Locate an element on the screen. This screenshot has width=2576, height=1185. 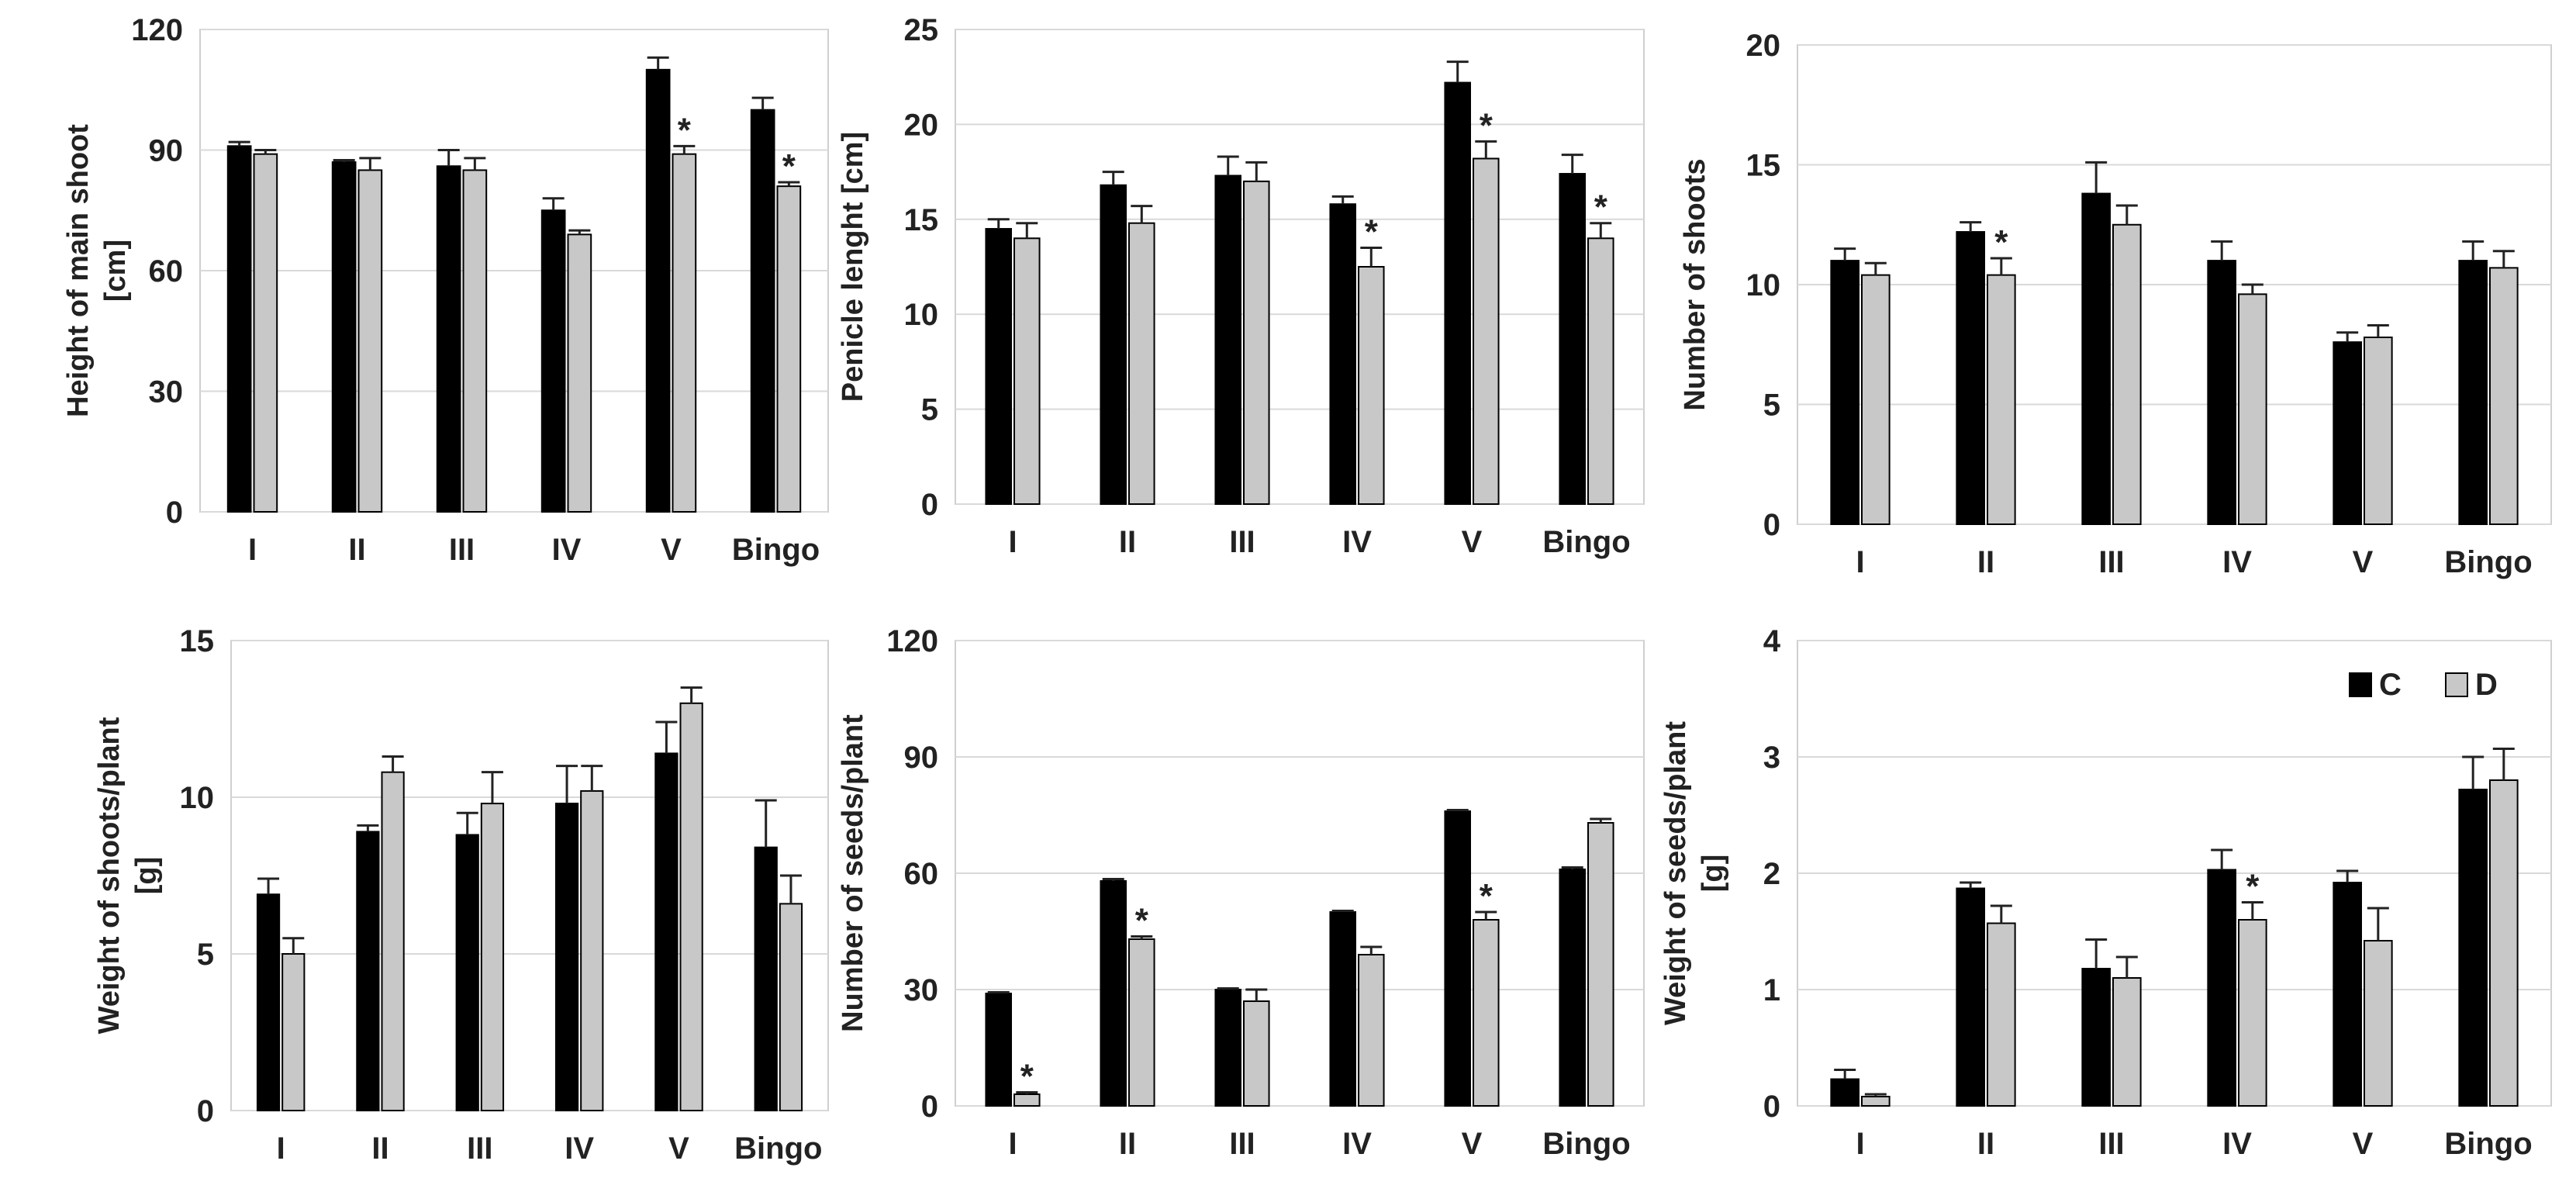
y-axis-label: Number of shoots is located at coordinates (1695, 284).